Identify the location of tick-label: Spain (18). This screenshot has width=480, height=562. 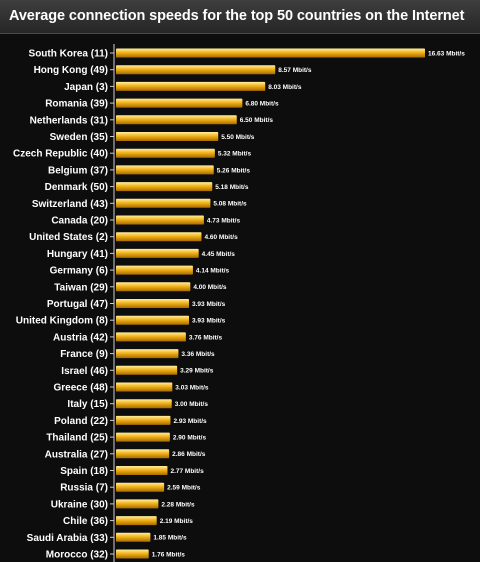
(84, 471).